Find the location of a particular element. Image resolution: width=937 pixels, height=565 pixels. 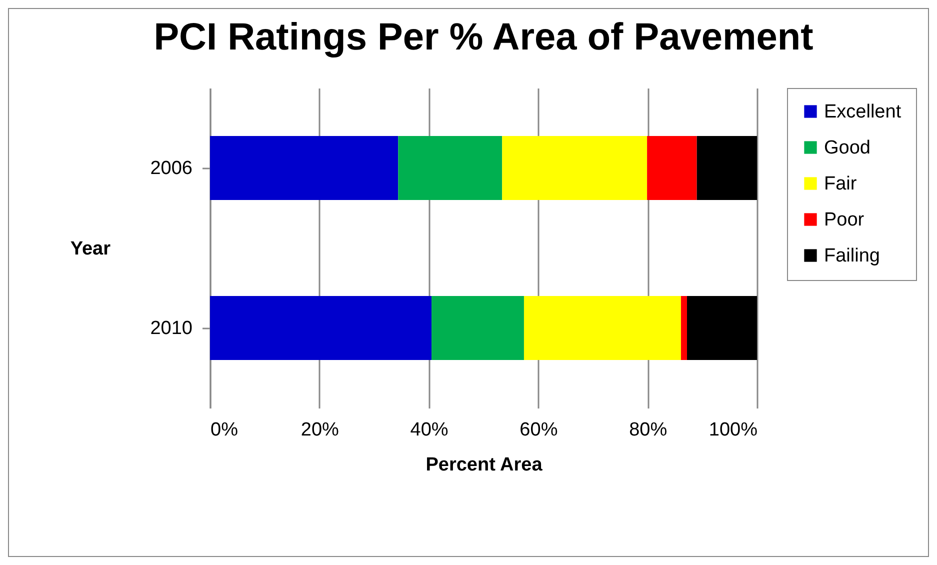

y-axis-title: Year is located at coordinates (91, 249).